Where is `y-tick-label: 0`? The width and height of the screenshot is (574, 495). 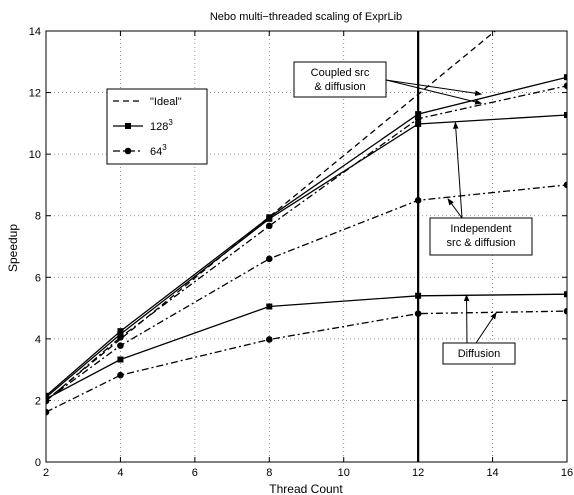 y-tick-label: 0 is located at coordinates (38, 463).